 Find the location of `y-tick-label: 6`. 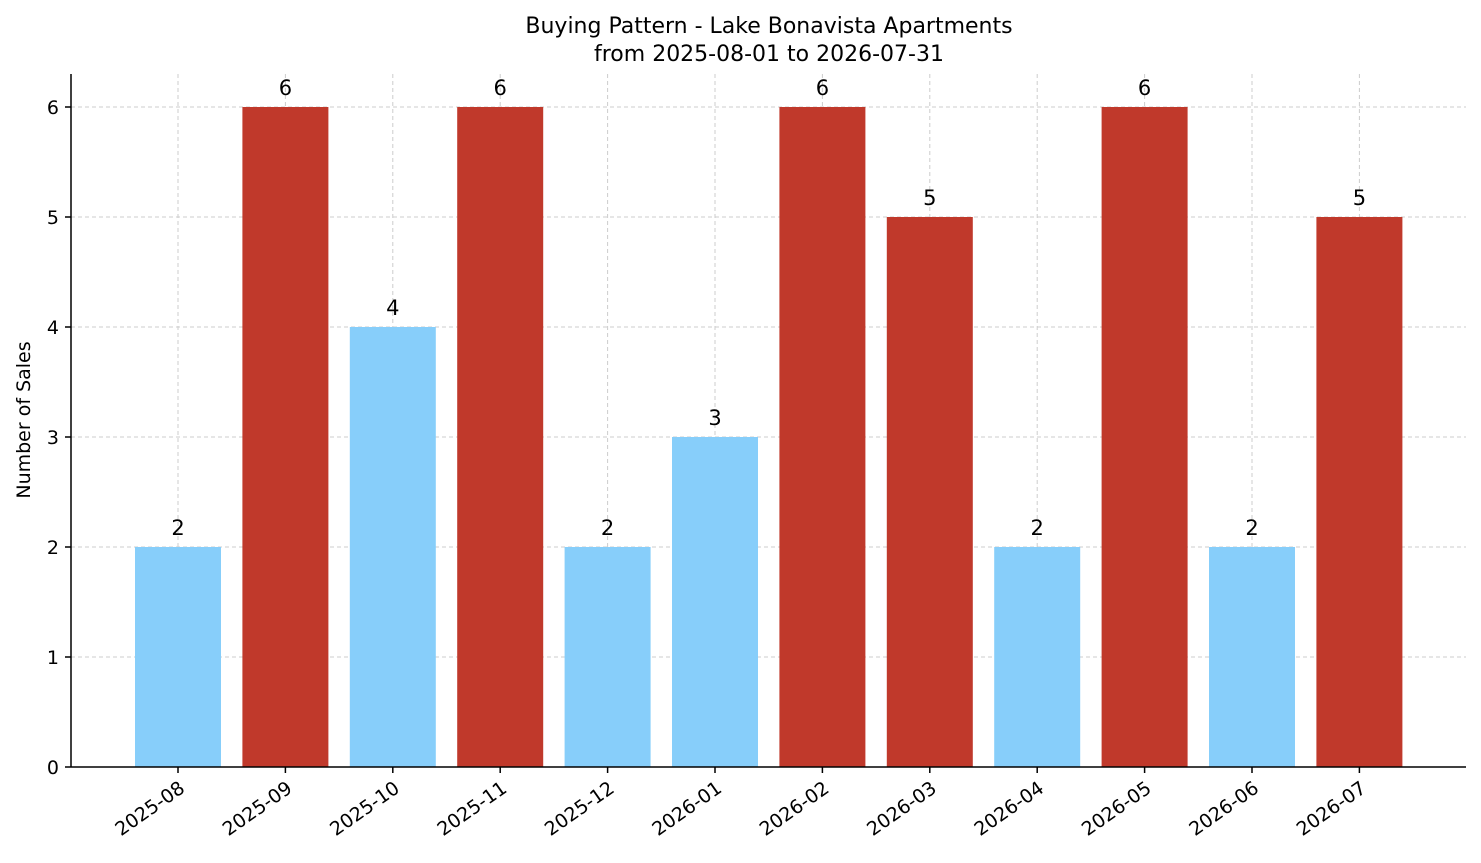

y-tick-label: 6 is located at coordinates (53, 108).